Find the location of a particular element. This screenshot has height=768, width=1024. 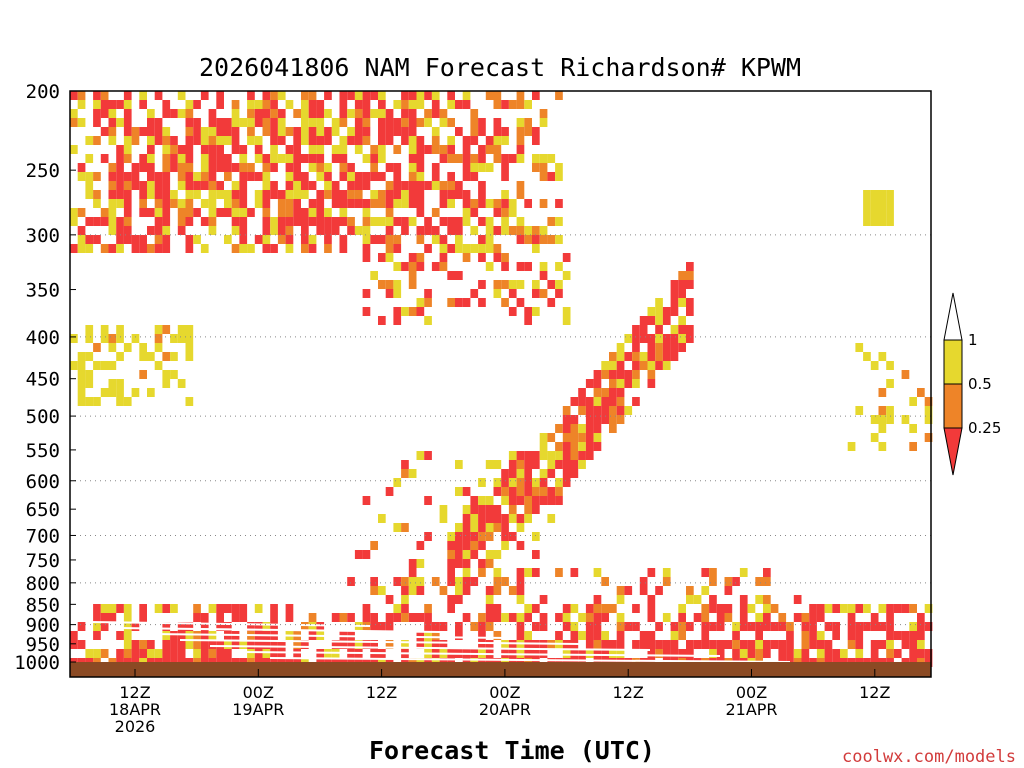

chart-title: 2026041806 NAM Forecast Richardson# KPWM is located at coordinates (500, 67).